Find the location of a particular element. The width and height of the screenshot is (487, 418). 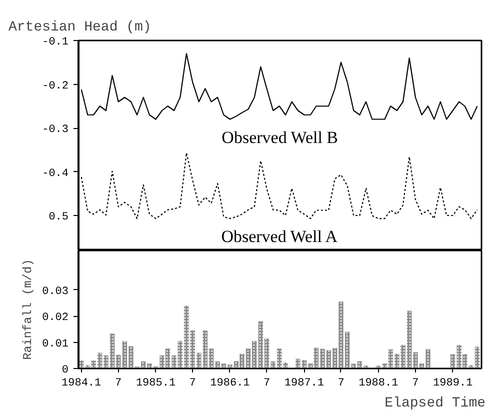

x-tick-label: 1984.1 is located at coordinates (82, 384).